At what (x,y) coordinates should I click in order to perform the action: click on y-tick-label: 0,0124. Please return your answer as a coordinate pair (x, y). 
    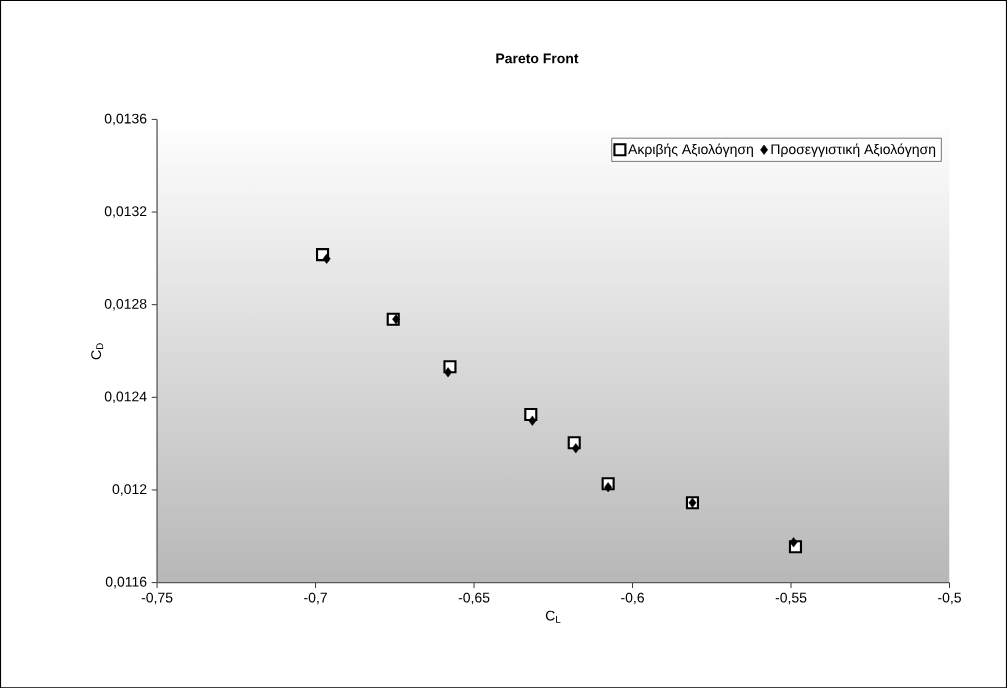
    Looking at the image, I should click on (125, 397).